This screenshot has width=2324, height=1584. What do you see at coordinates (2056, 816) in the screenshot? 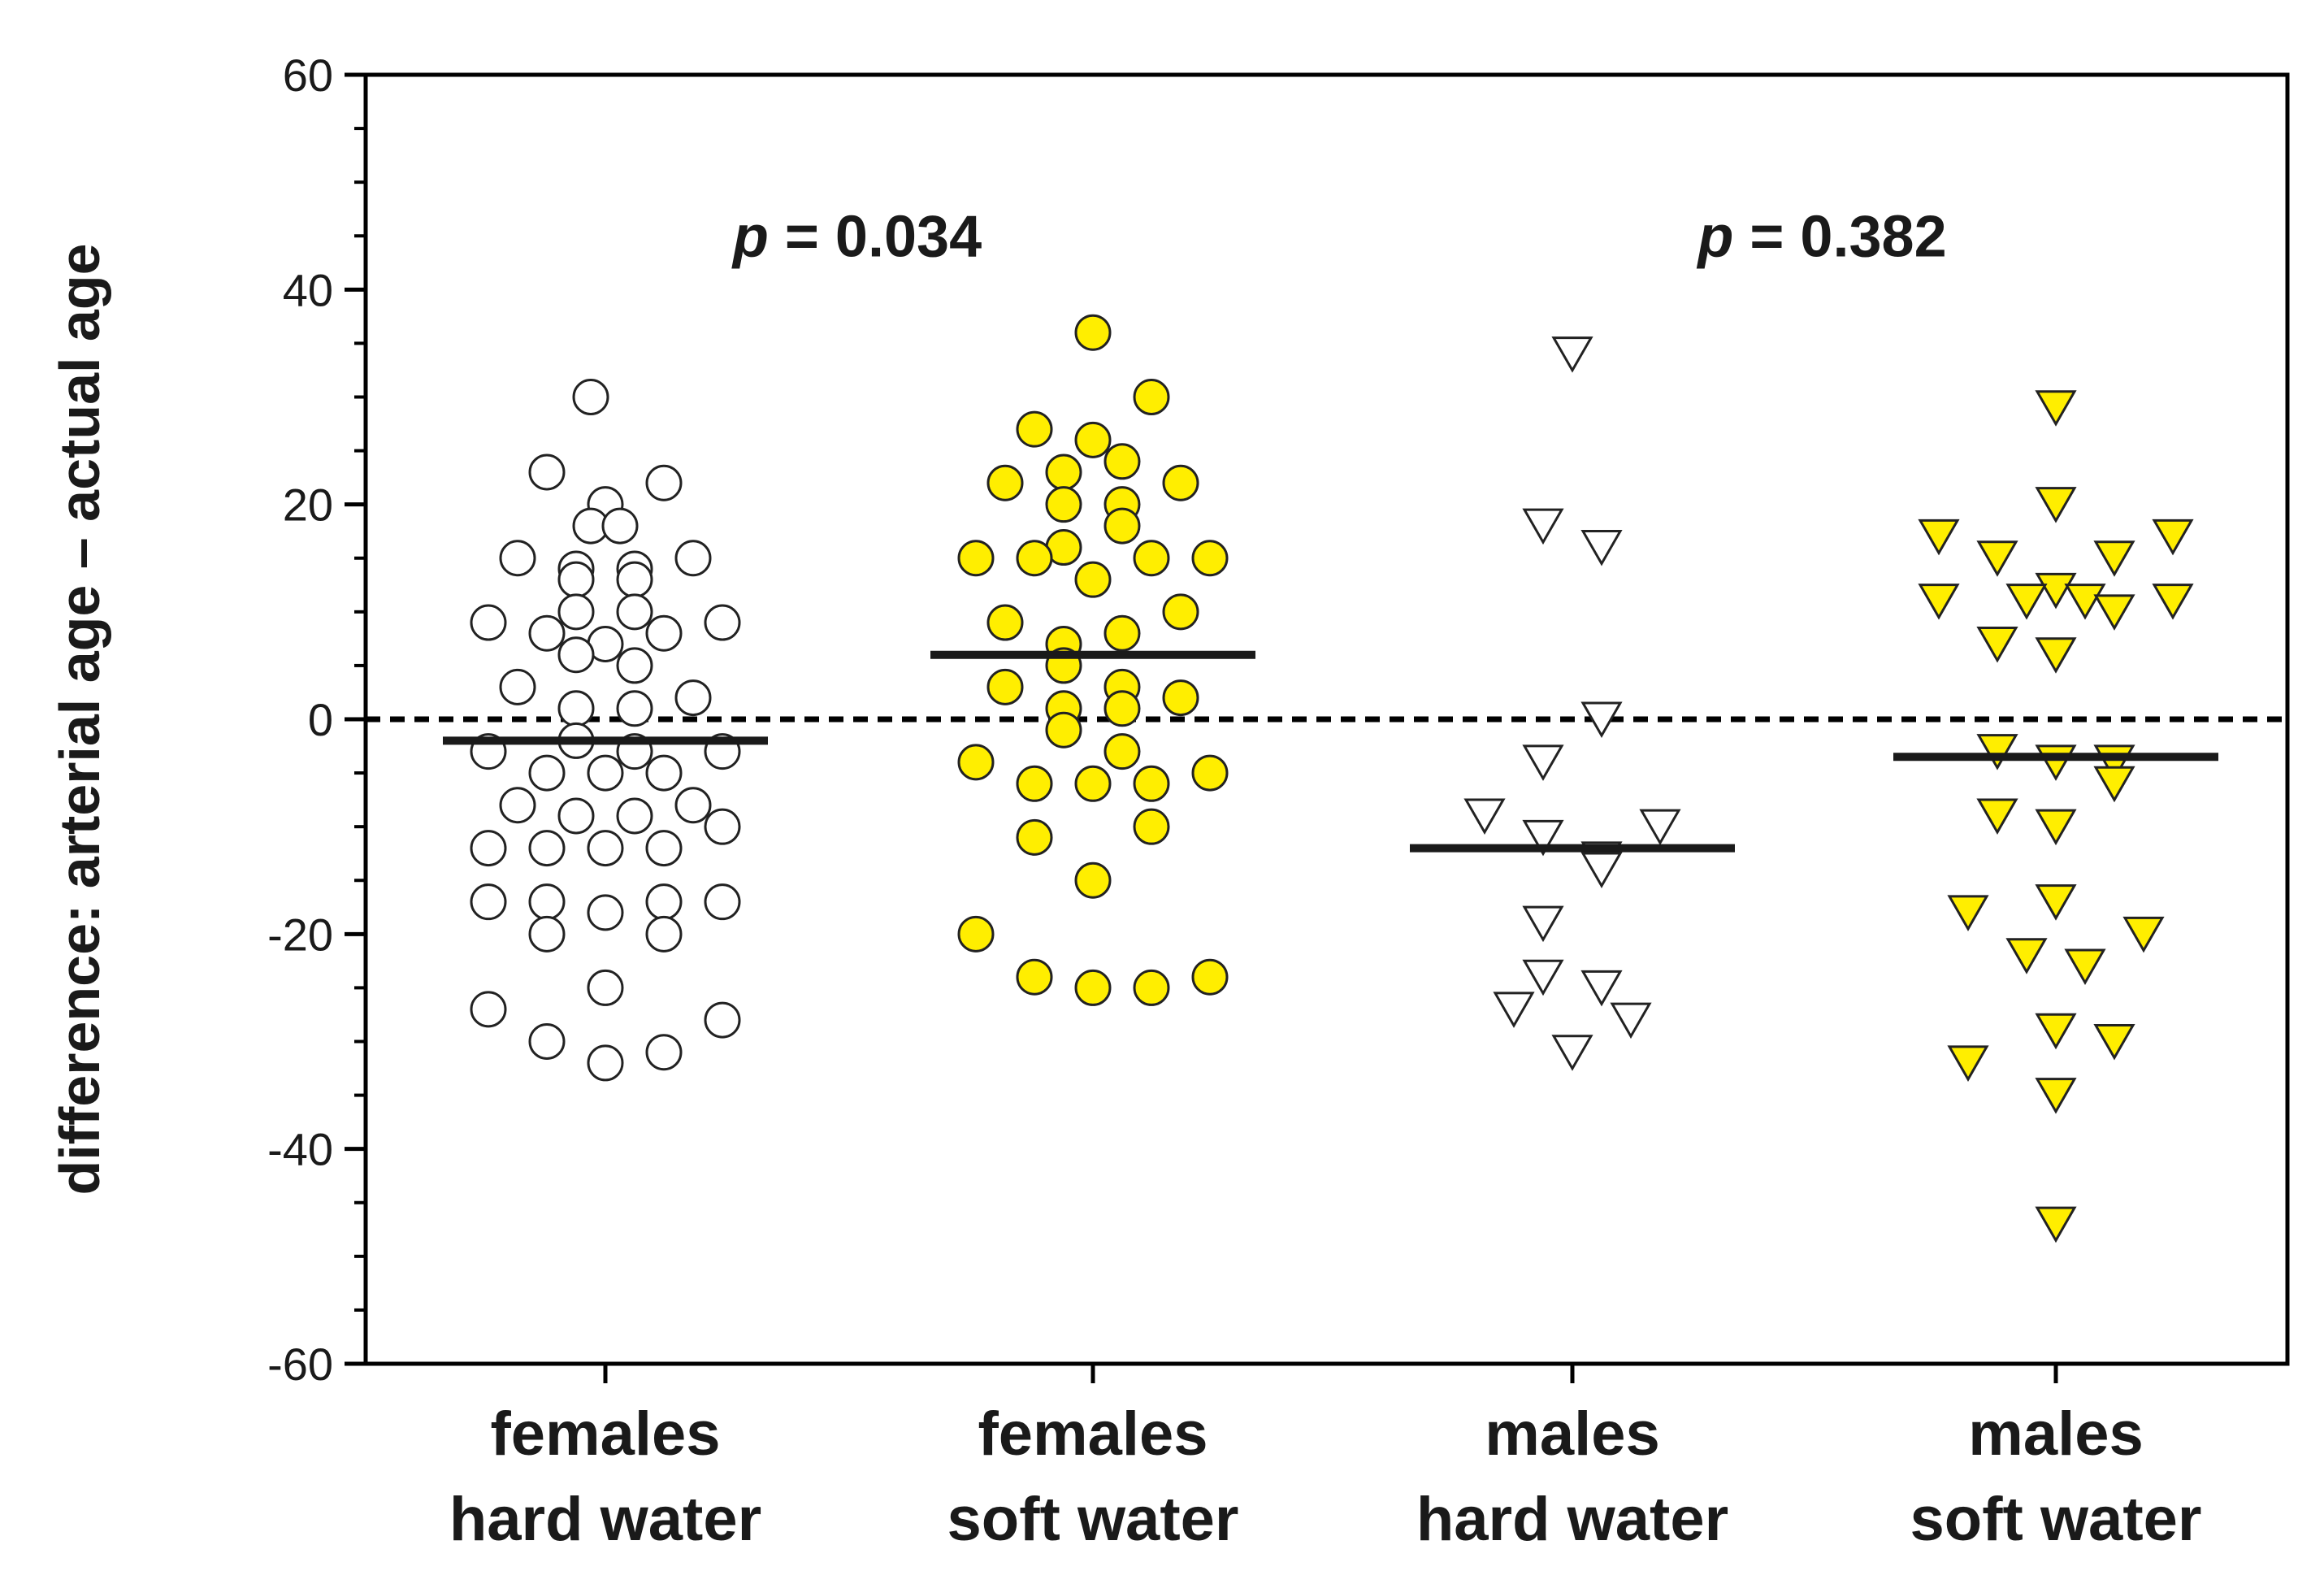
I see `series-males-soft-water` at bounding box center [2056, 816].